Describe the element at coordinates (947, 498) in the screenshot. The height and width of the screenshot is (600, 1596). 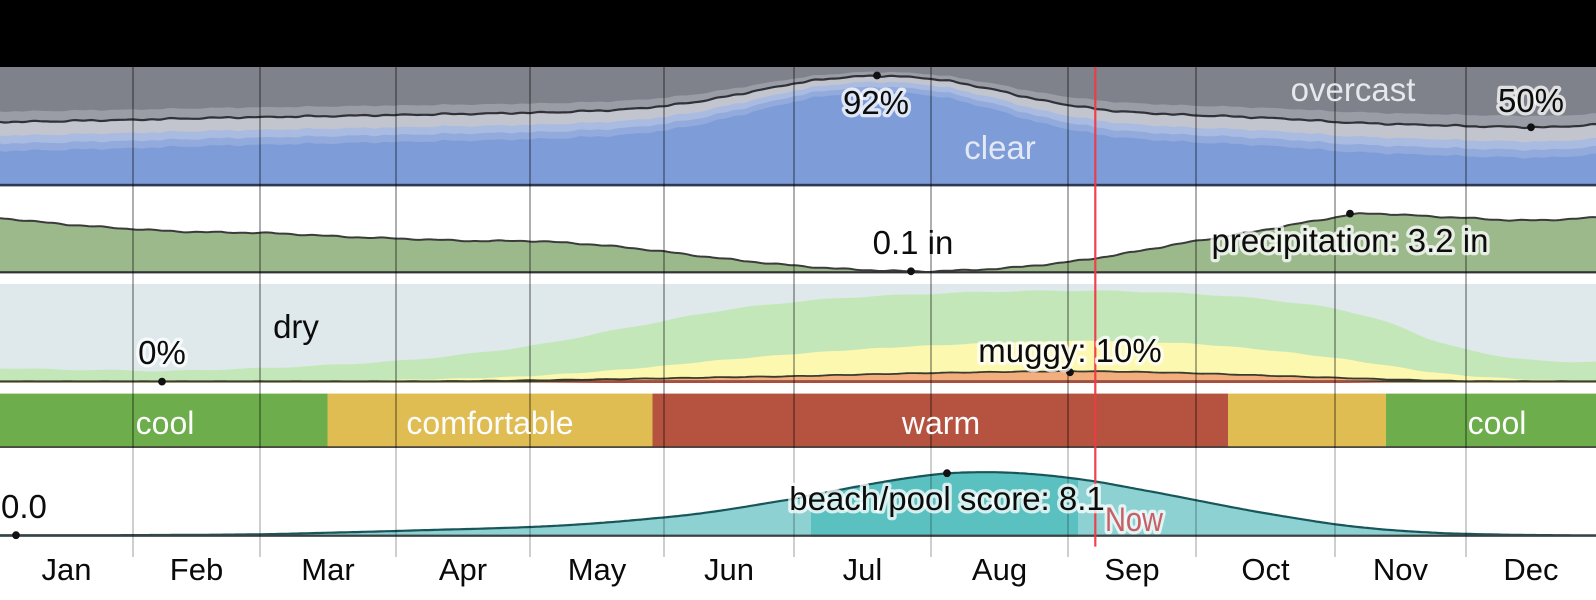
I see `svg-text: beach/pool score: 8.1` at that location.